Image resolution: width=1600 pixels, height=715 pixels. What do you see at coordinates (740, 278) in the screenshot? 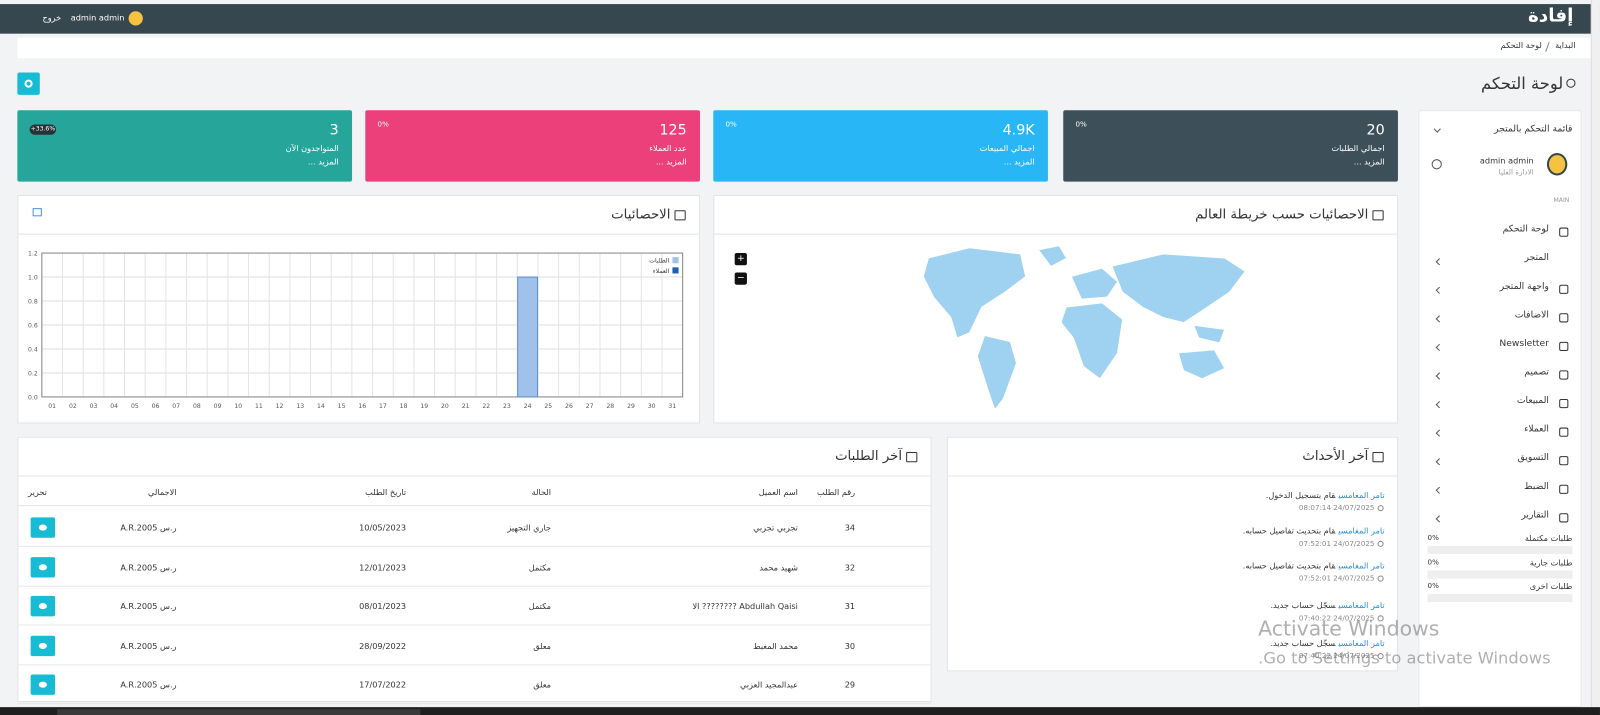
I see `map-zoom-button: −` at bounding box center [740, 278].